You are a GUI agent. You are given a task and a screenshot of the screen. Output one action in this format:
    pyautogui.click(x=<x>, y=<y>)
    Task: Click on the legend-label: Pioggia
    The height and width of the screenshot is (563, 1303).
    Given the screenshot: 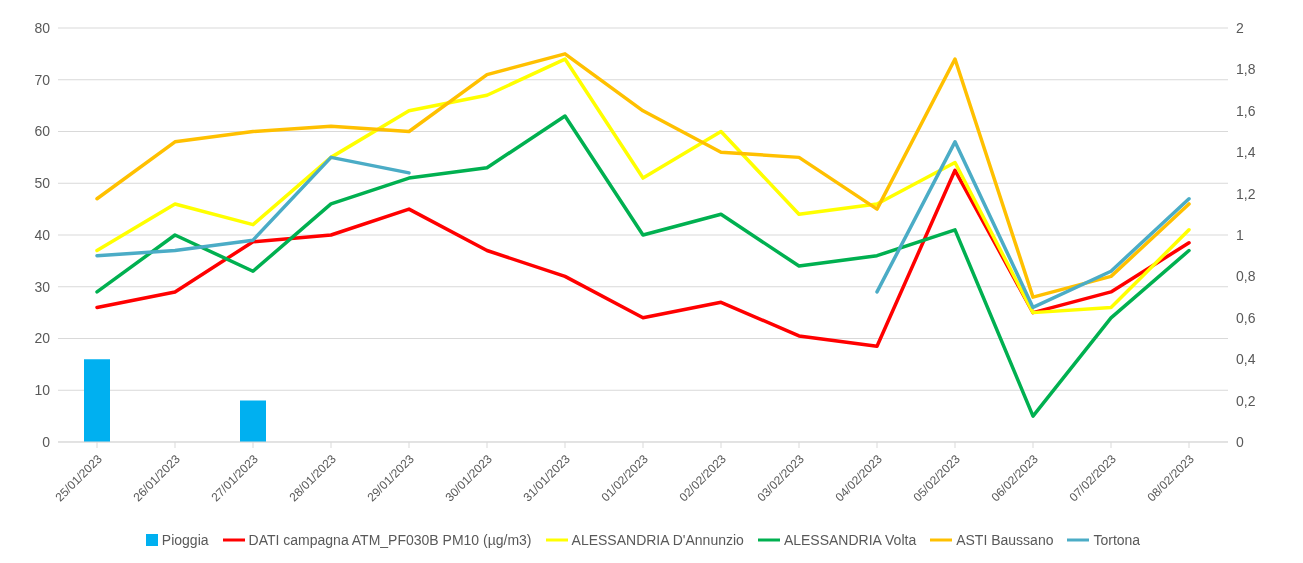 What is the action you would take?
    pyautogui.click(x=185, y=540)
    